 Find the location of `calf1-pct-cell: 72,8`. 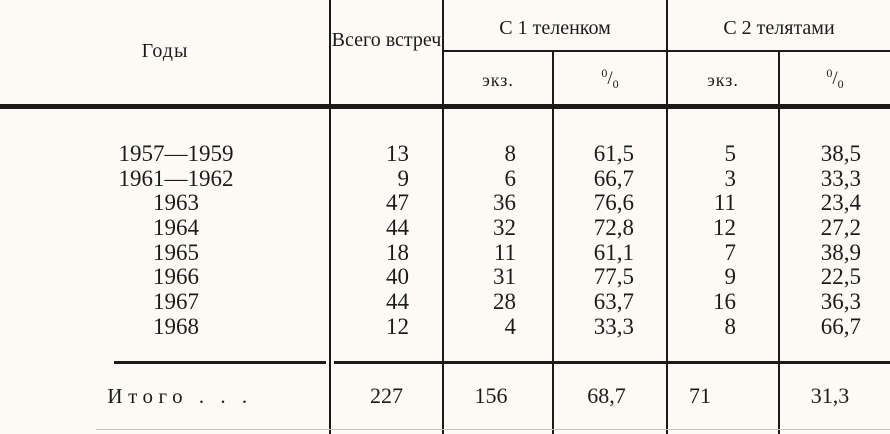

calf1-pct-cell: 72,8 is located at coordinates (613, 228).